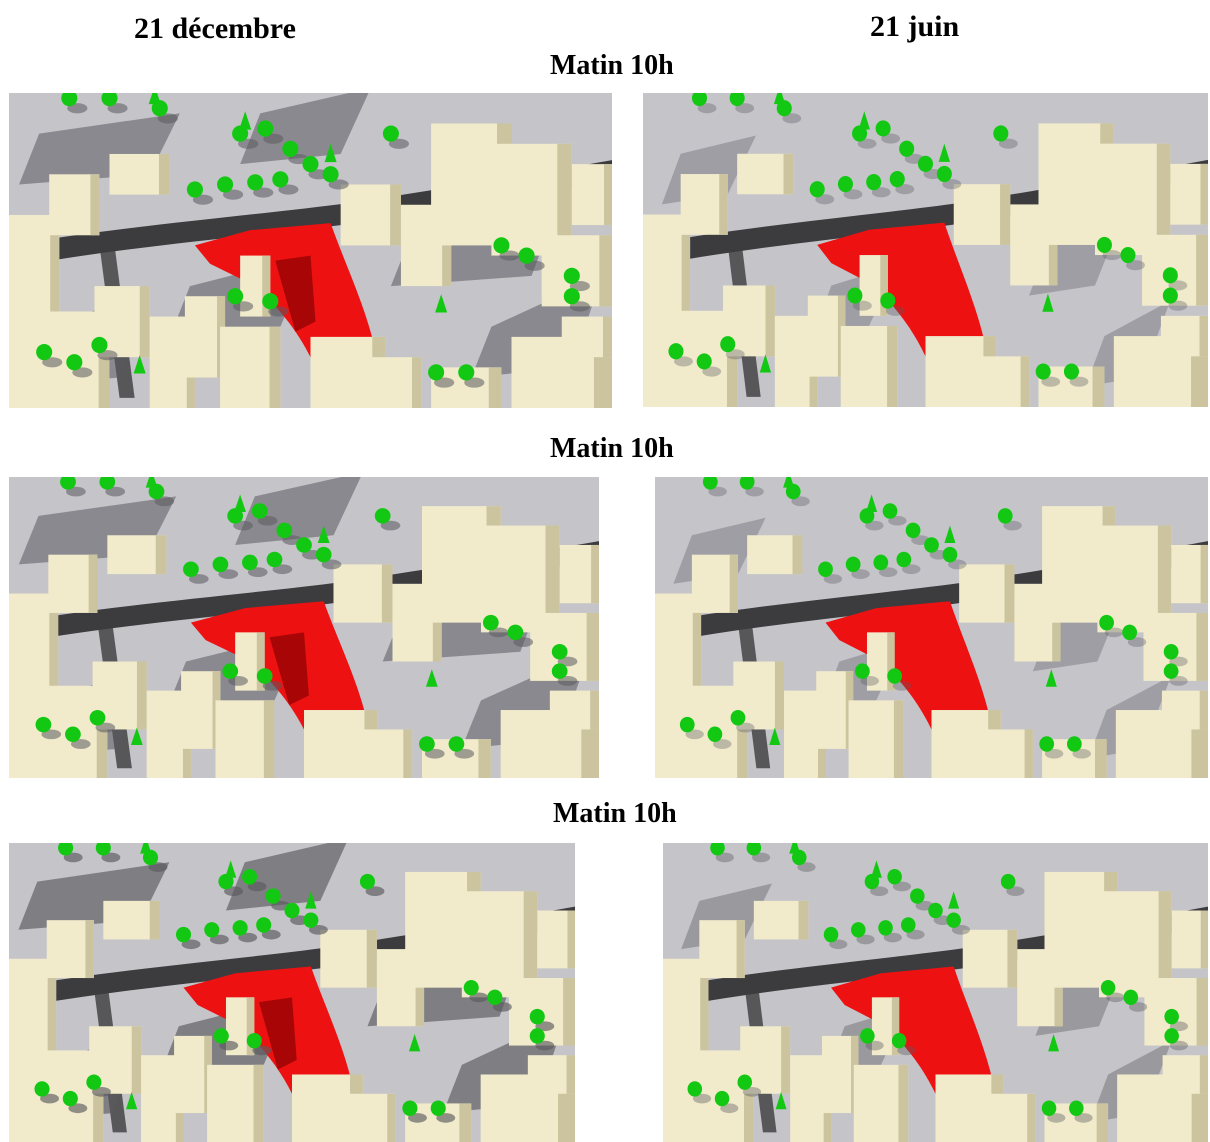  Describe the element at coordinates (902, 289) in the screenshot. I see `highlighted-plot` at that location.